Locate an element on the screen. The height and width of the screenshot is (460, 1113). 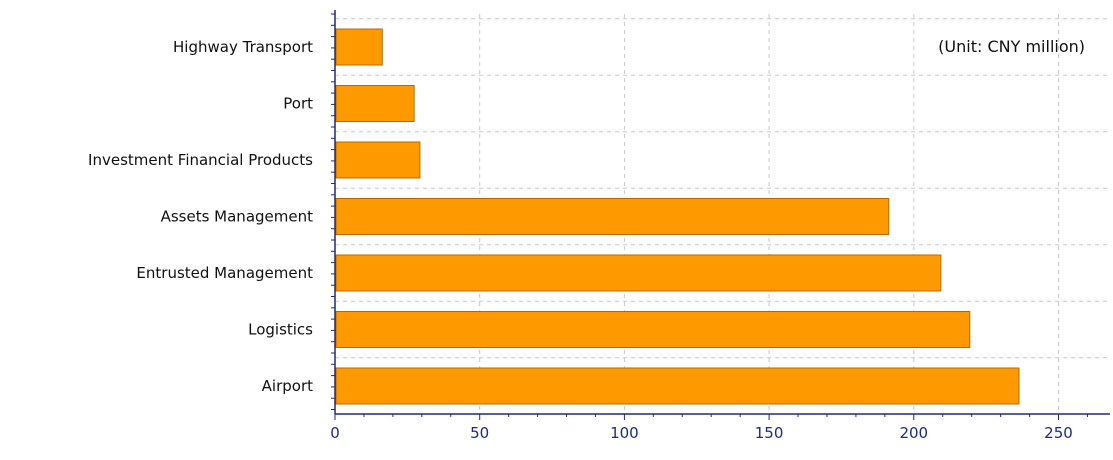
x-tick-label: 150 is located at coordinates (769, 433).